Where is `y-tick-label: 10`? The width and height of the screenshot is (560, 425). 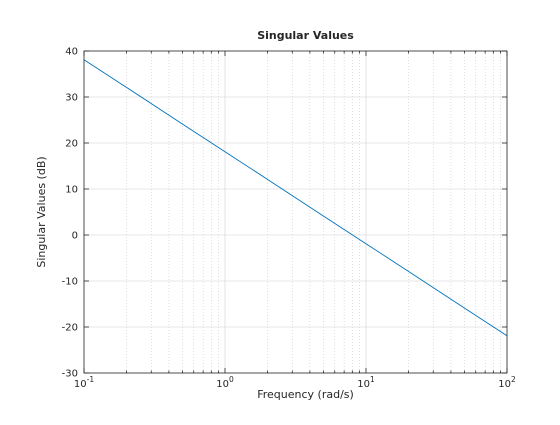 y-tick-label: 10 is located at coordinates (71, 190).